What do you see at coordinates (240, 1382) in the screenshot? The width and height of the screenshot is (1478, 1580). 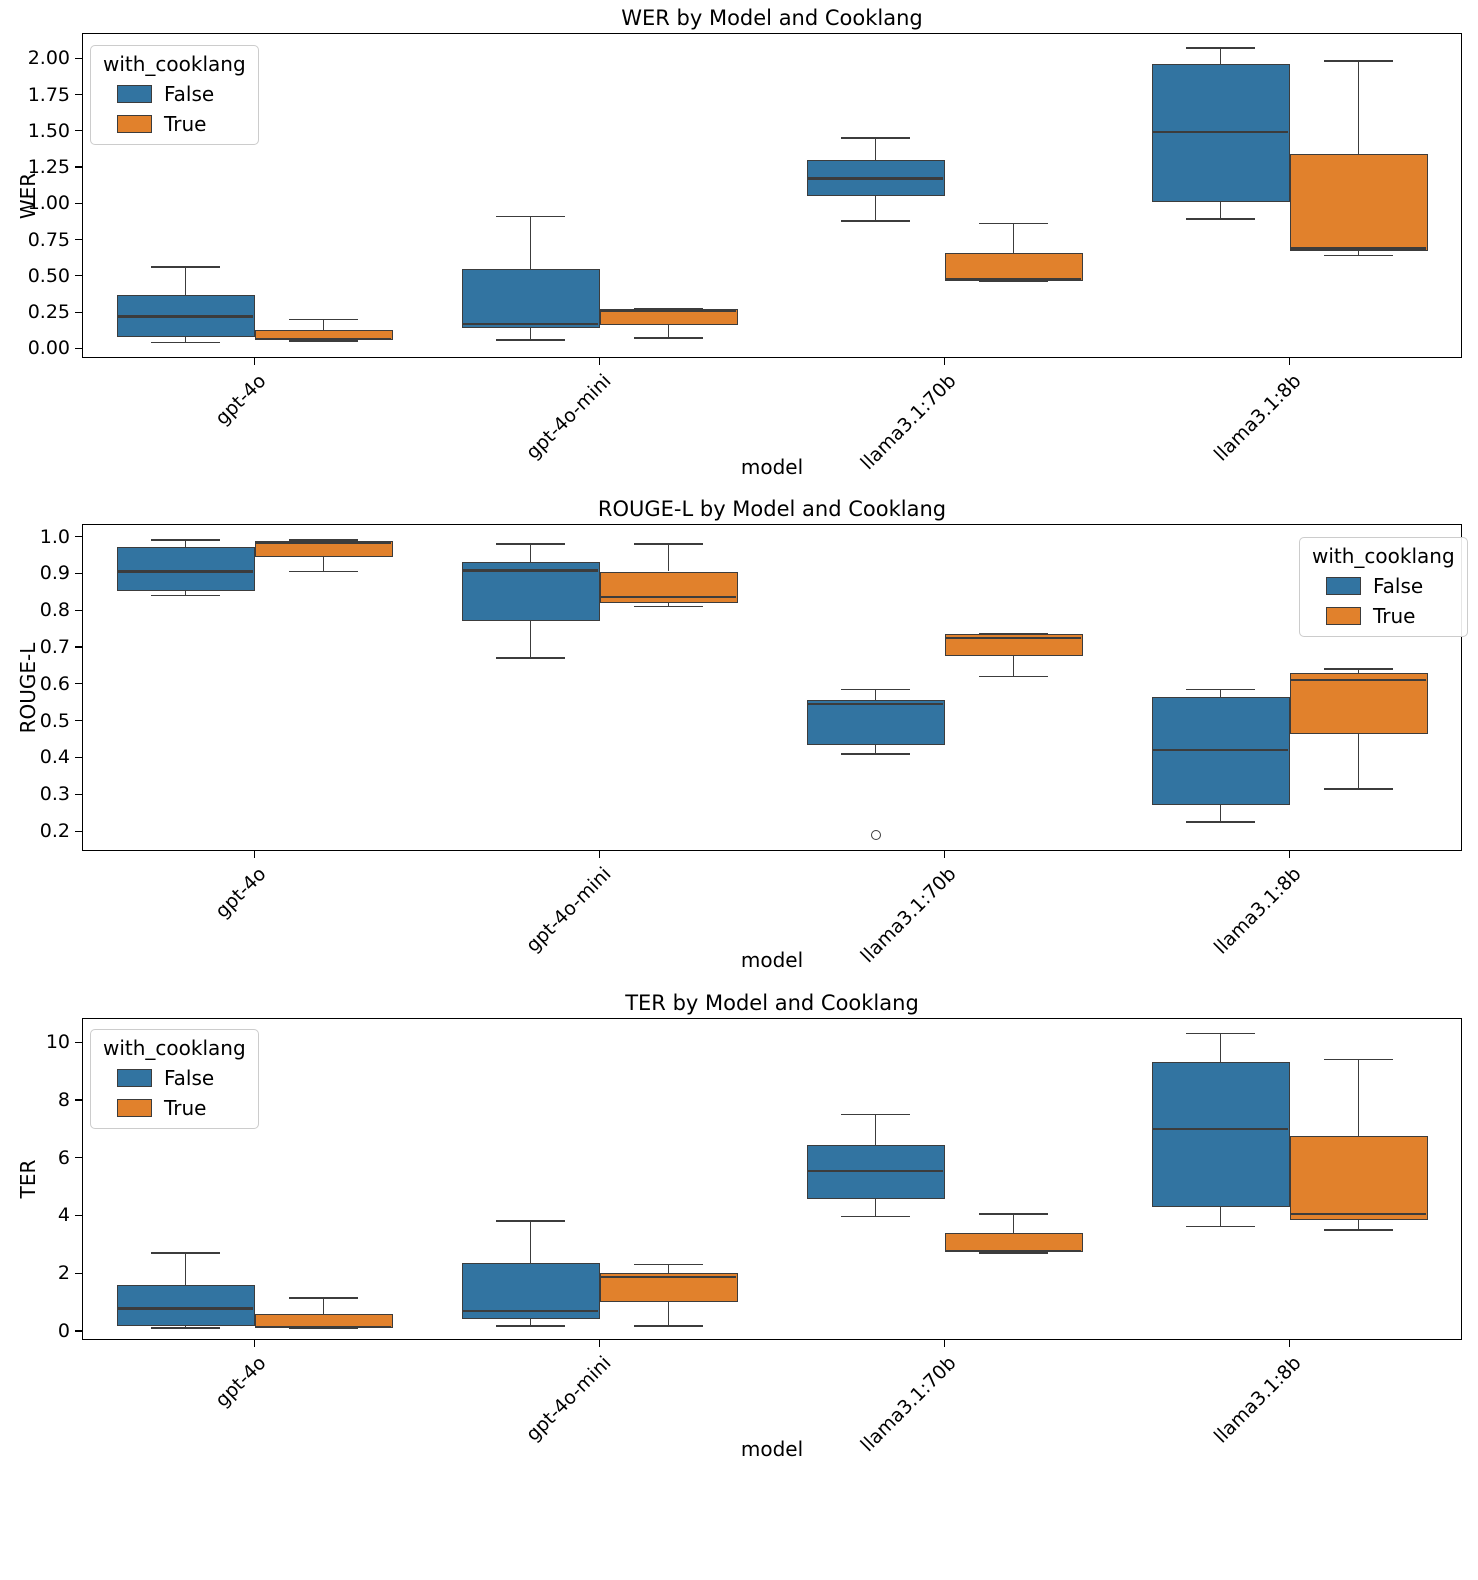 I see `x-tick-label: gpt-4o` at bounding box center [240, 1382].